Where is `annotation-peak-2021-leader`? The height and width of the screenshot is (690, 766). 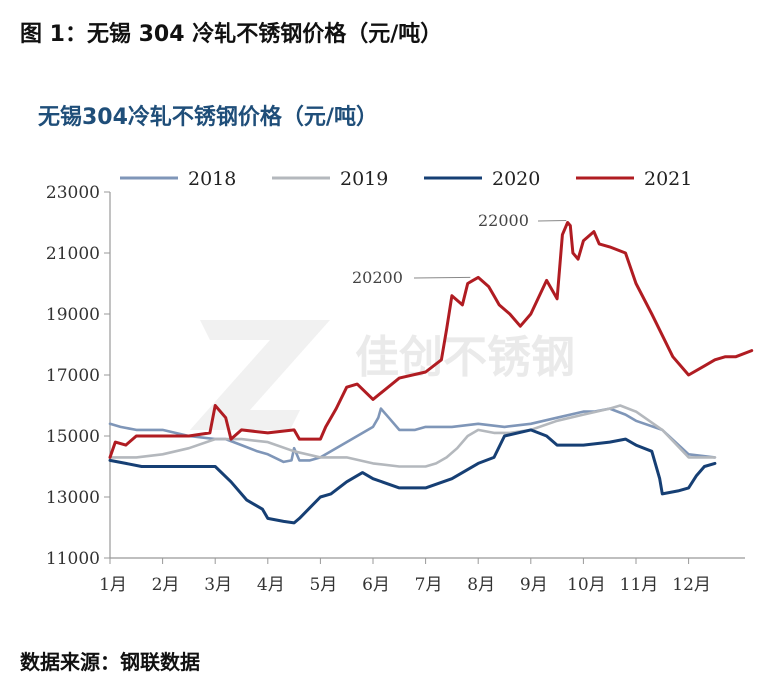
annotation-peak-2021-leader is located at coordinates (552, 221).